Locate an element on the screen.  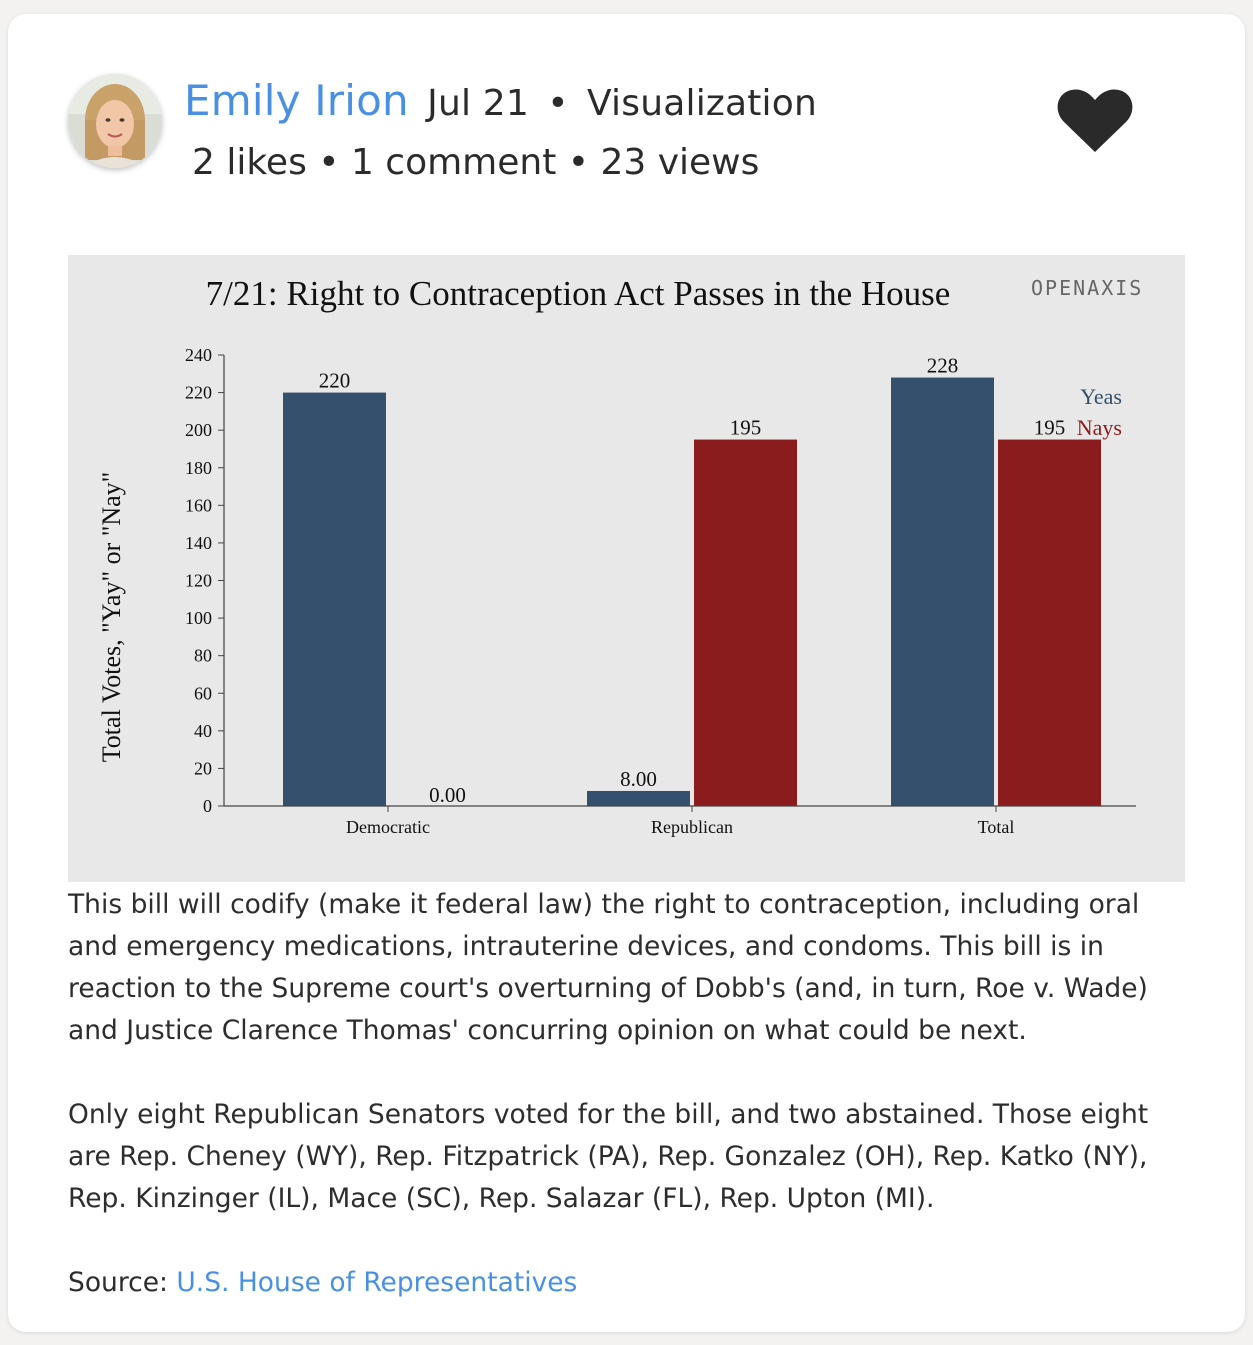
y-tick-label: 240 is located at coordinates (198, 355).